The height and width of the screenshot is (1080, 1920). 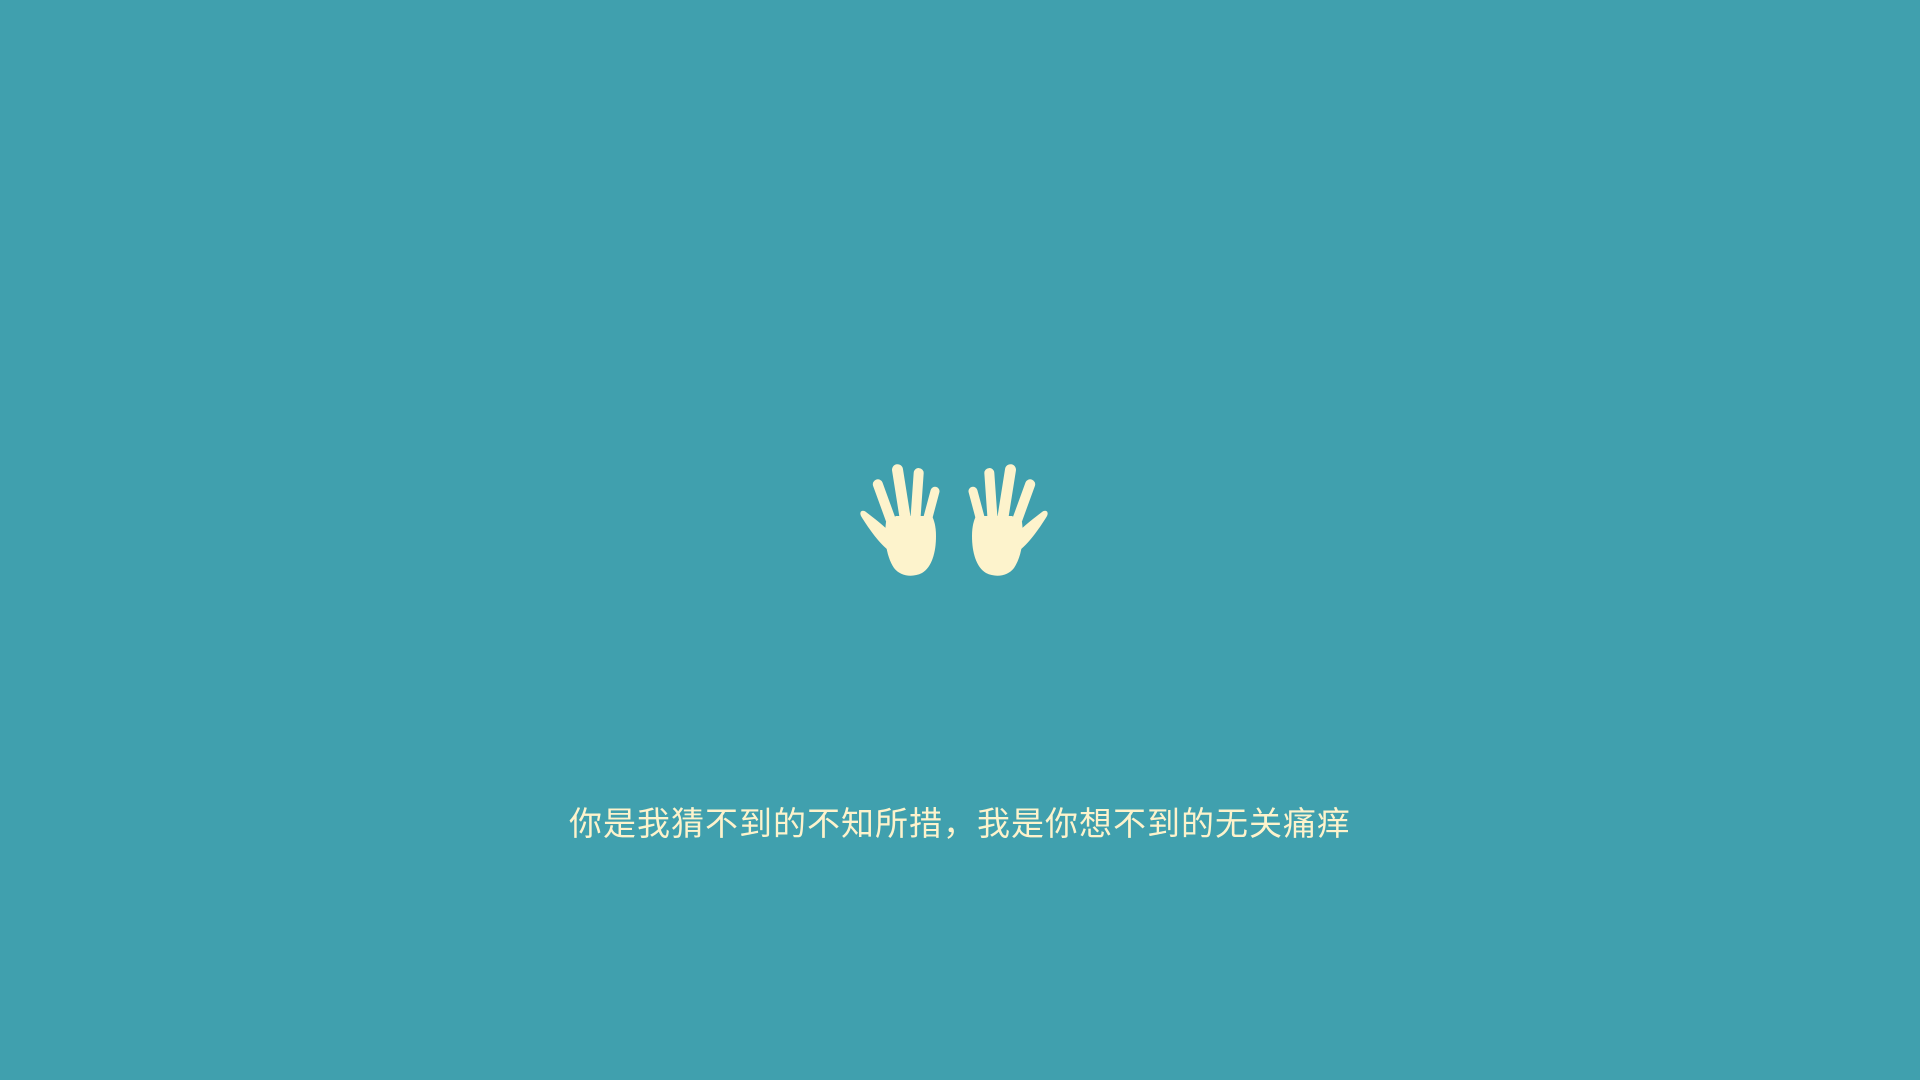 What do you see at coordinates (954, 520) in the screenshot?
I see `raised-hands-icon` at bounding box center [954, 520].